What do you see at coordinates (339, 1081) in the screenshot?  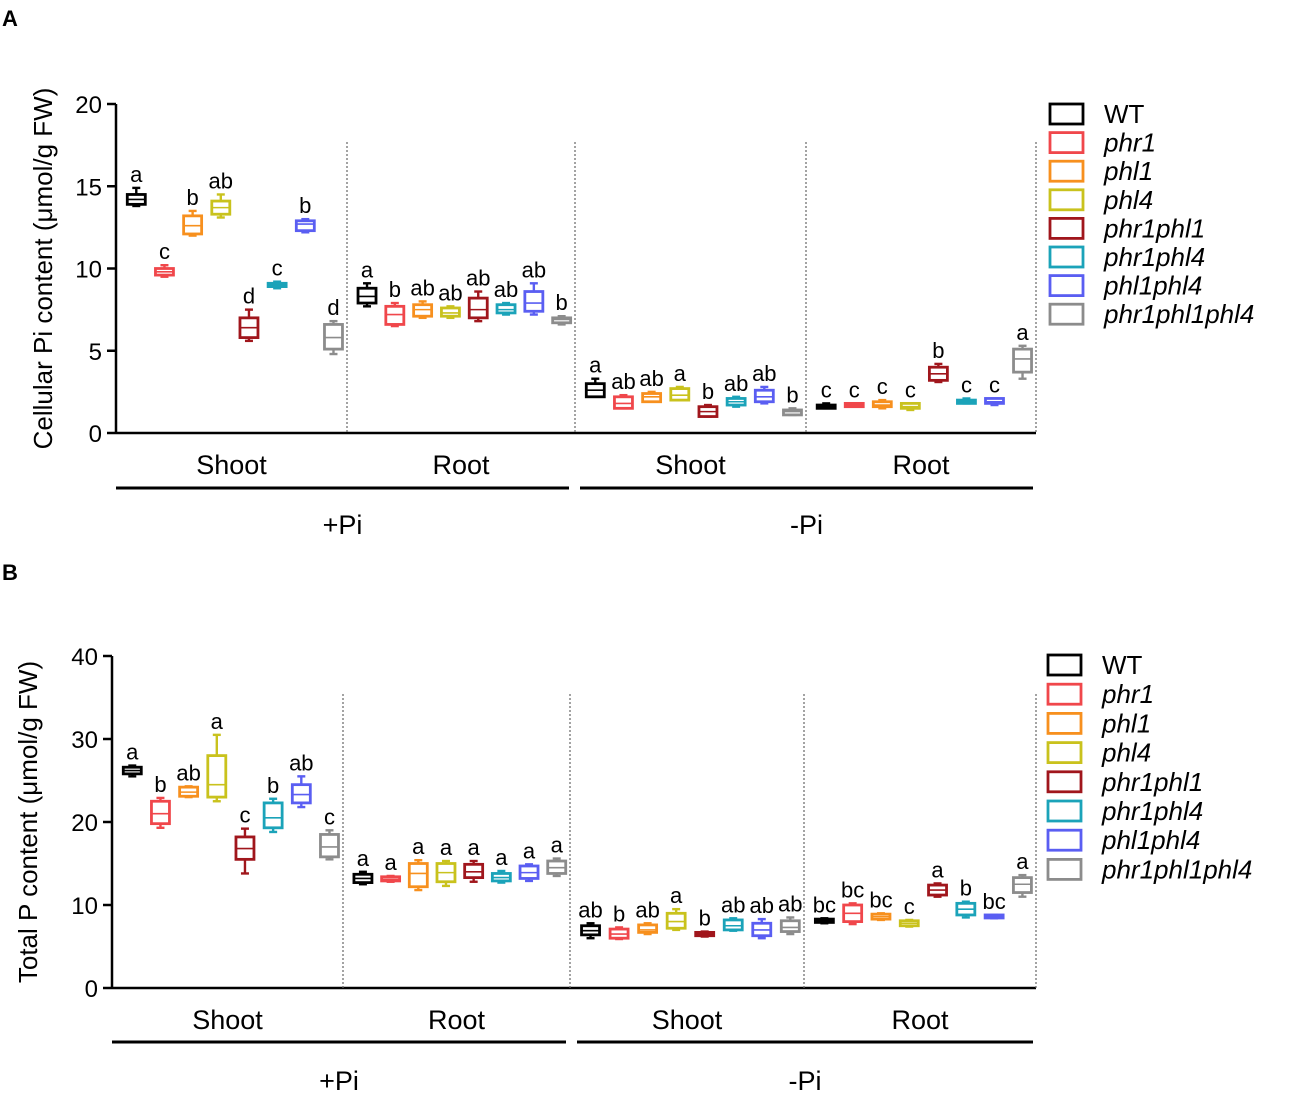 I see `condition-label: +Pi` at bounding box center [339, 1081].